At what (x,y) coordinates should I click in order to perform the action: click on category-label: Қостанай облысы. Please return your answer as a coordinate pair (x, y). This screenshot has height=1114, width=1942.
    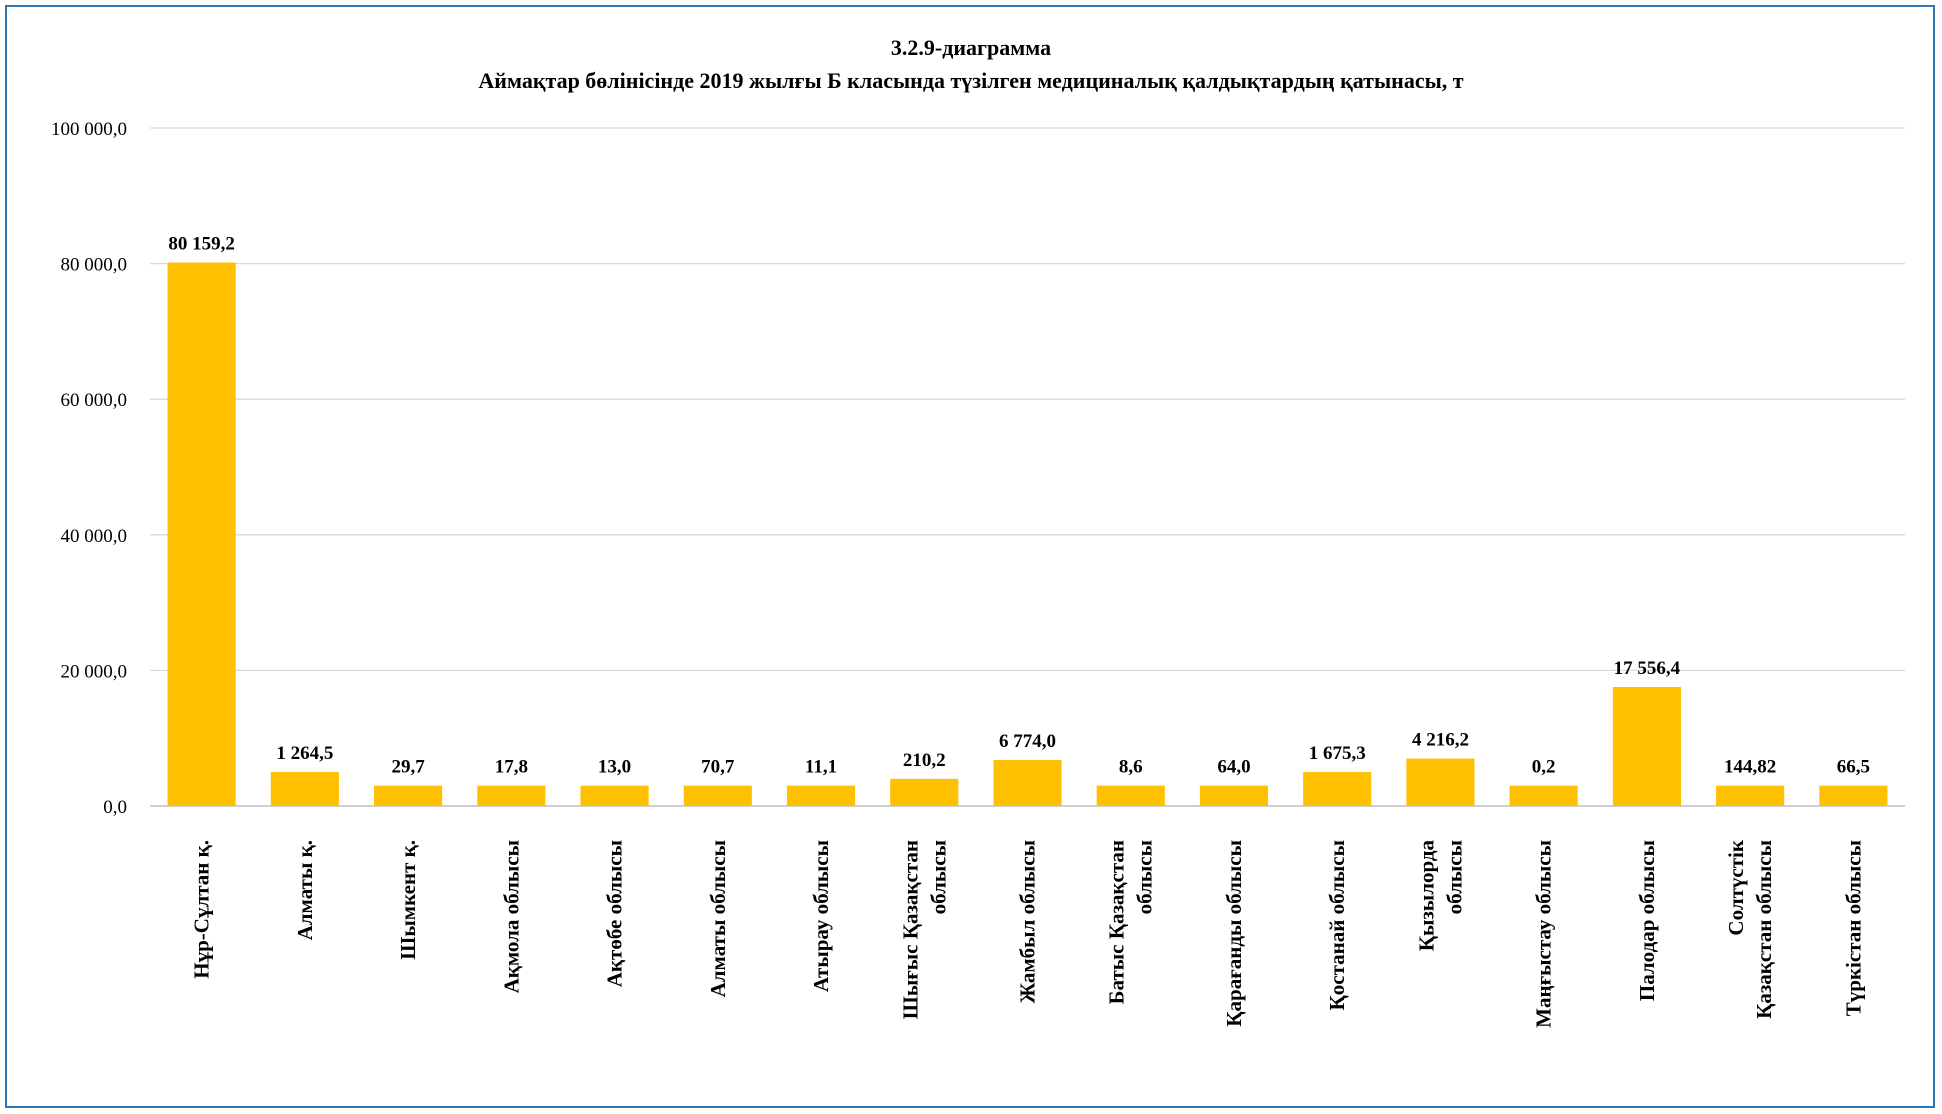
    Looking at the image, I should click on (1337, 925).